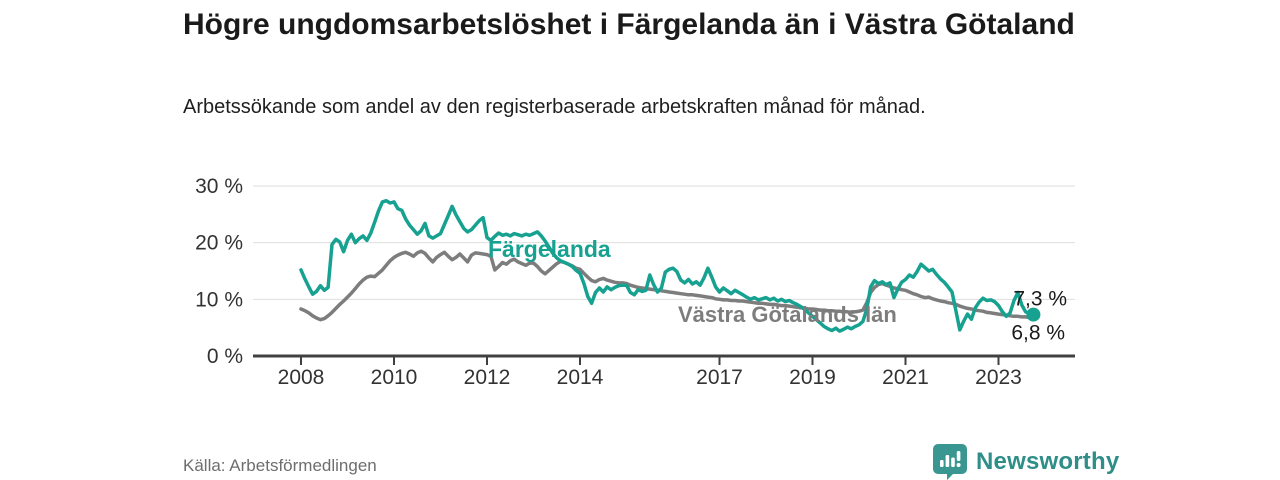  I want to click on x-tick-label: 2017, so click(719, 377).